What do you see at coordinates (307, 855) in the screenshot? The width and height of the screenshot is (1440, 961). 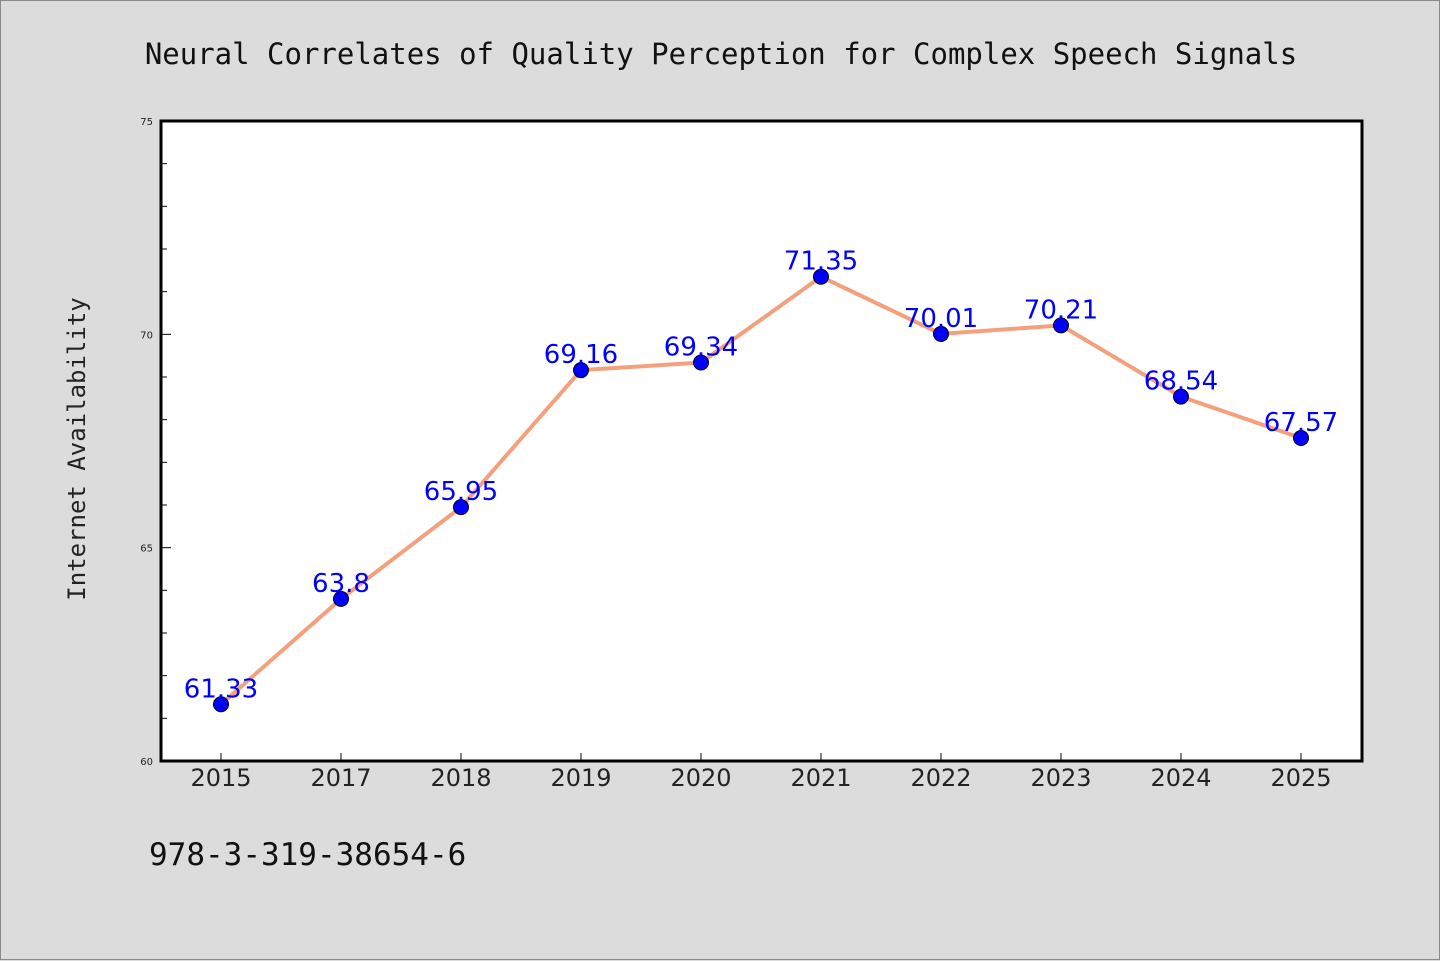 I see `footer-note: 978-3-319-38654-6` at bounding box center [307, 855].